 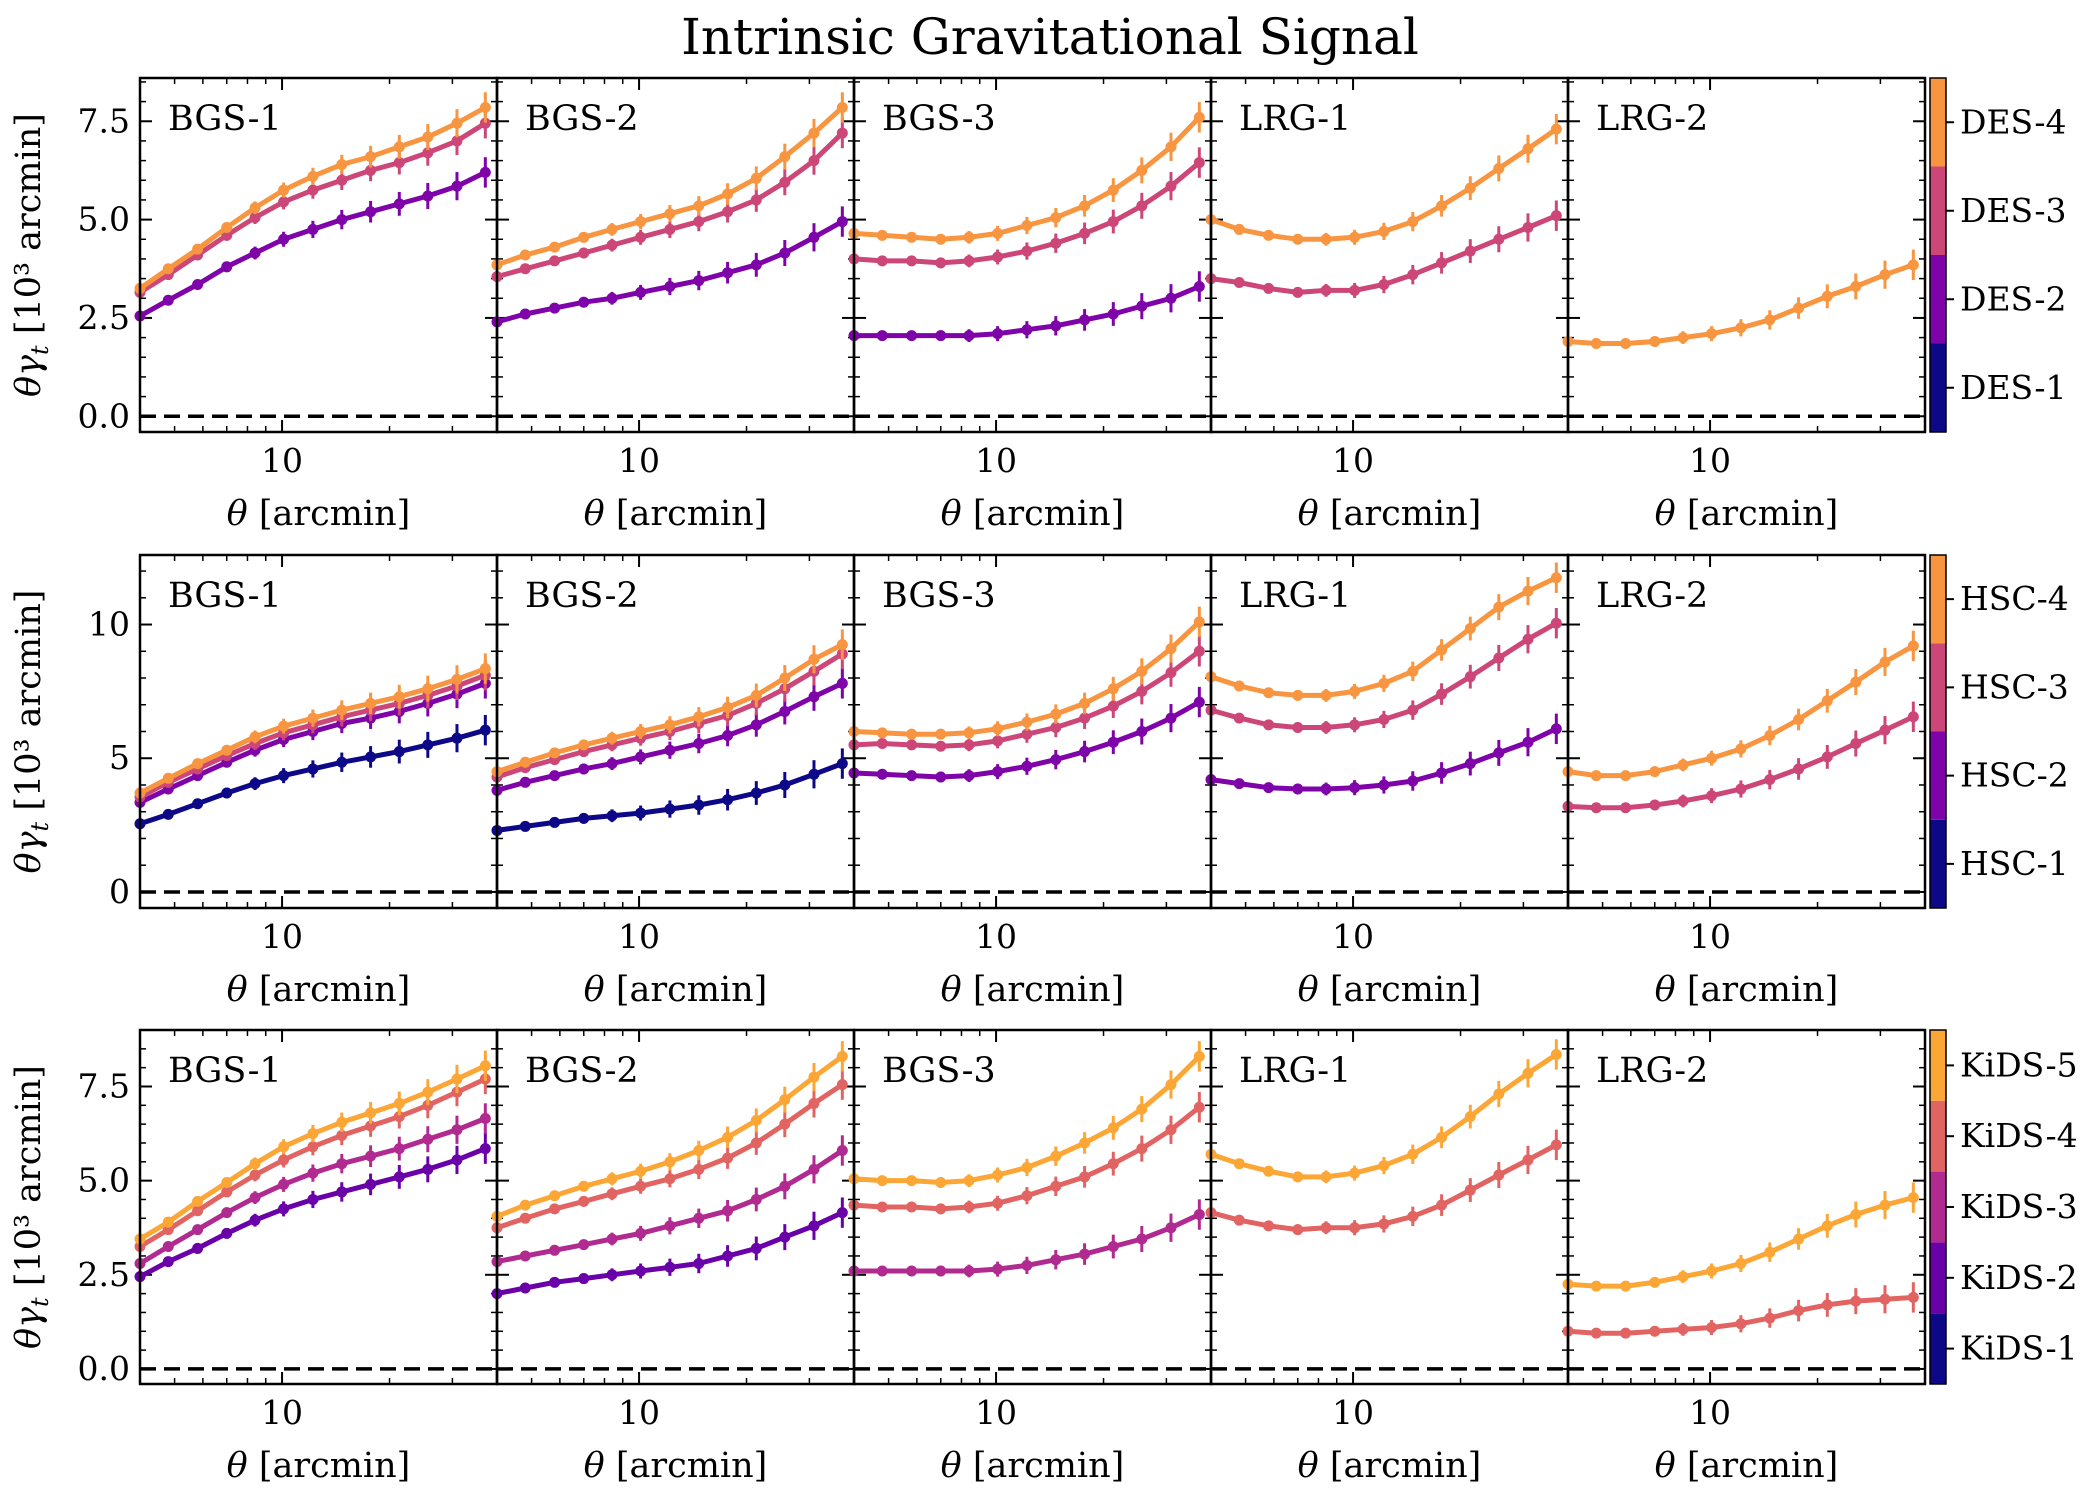 What do you see at coordinates (109, 624) in the screenshot?
I see `y-tick-label: 10` at bounding box center [109, 624].